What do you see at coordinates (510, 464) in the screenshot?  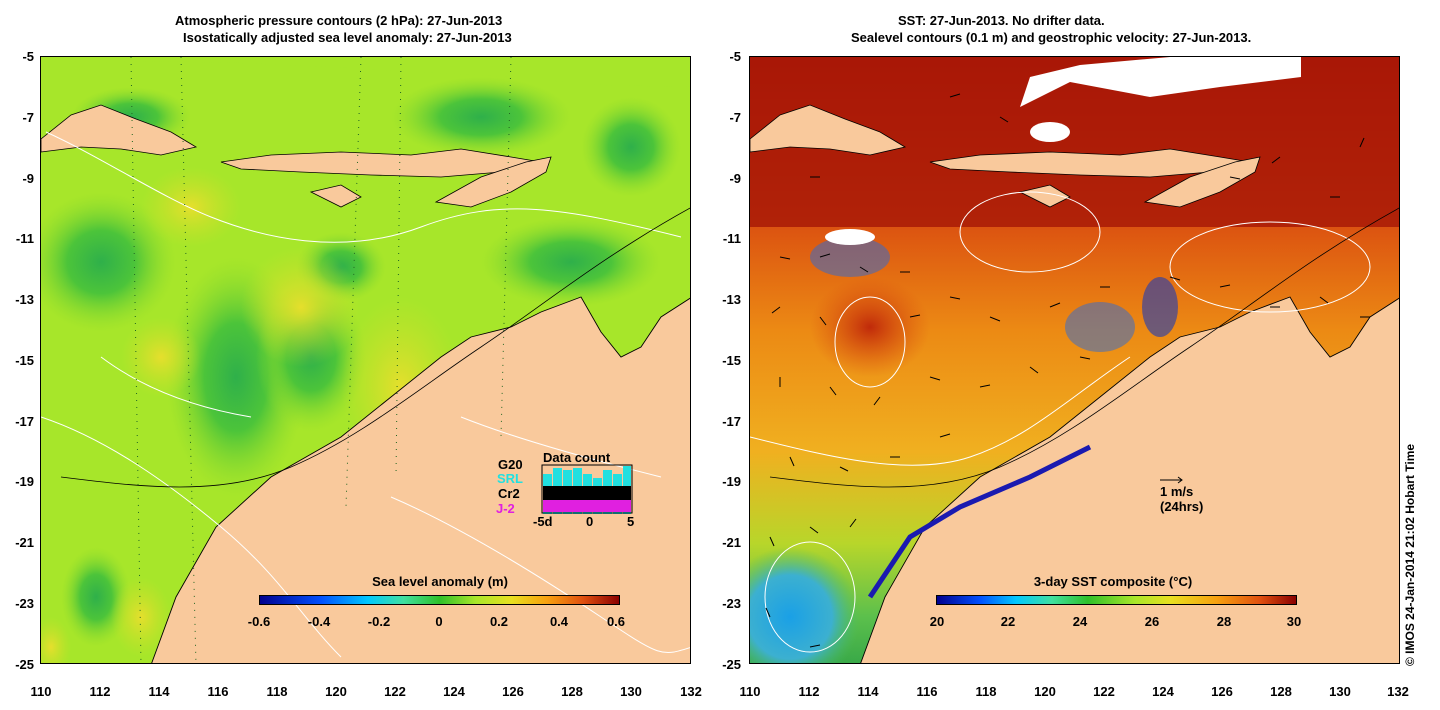 I see `legend-g20: G20` at bounding box center [510, 464].